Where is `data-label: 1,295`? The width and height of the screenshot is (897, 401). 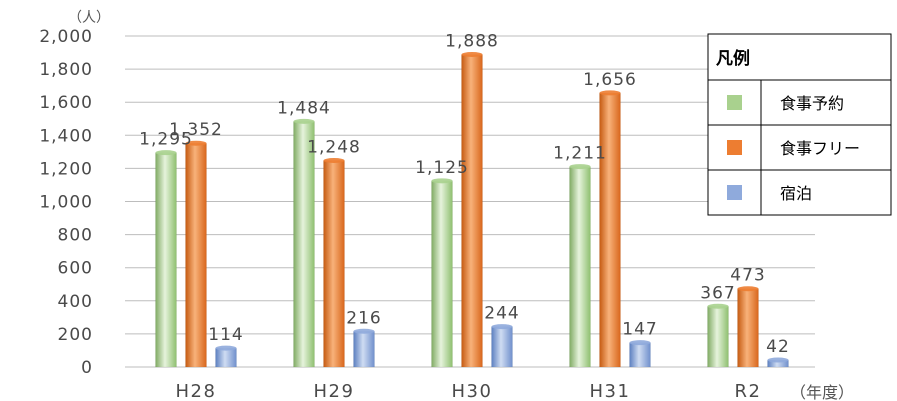 data-label: 1,295 is located at coordinates (166, 140).